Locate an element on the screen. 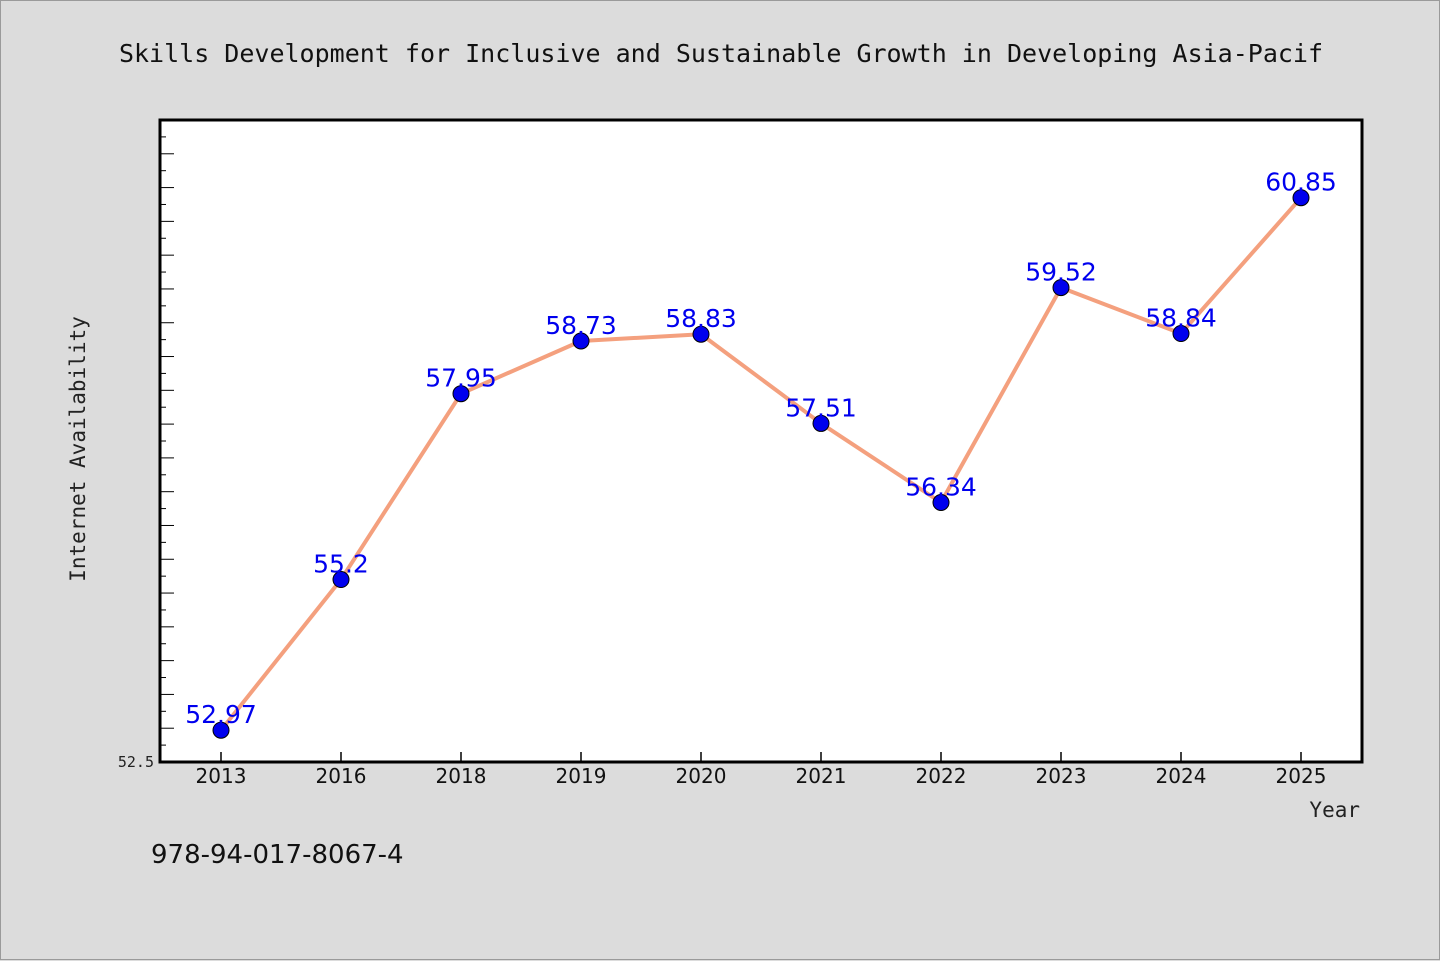 The image size is (1440, 961). data-label: 56.34 is located at coordinates (941, 486).